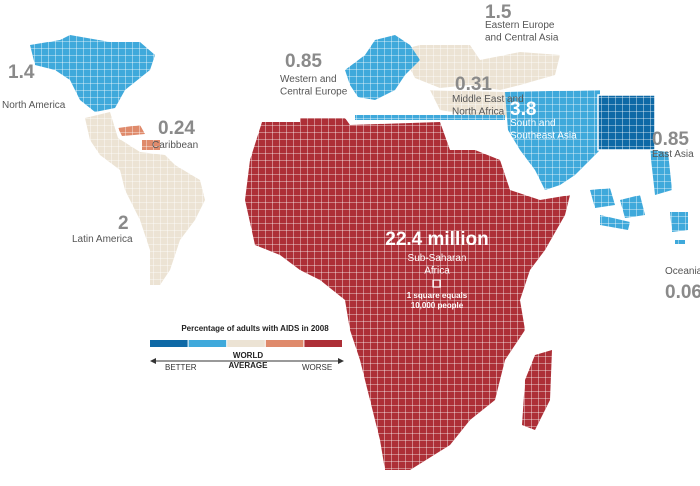  Describe the element at coordinates (255, 328) in the screenshot. I see `legend-title: Percentage of adults with AIDS in 2008` at that location.